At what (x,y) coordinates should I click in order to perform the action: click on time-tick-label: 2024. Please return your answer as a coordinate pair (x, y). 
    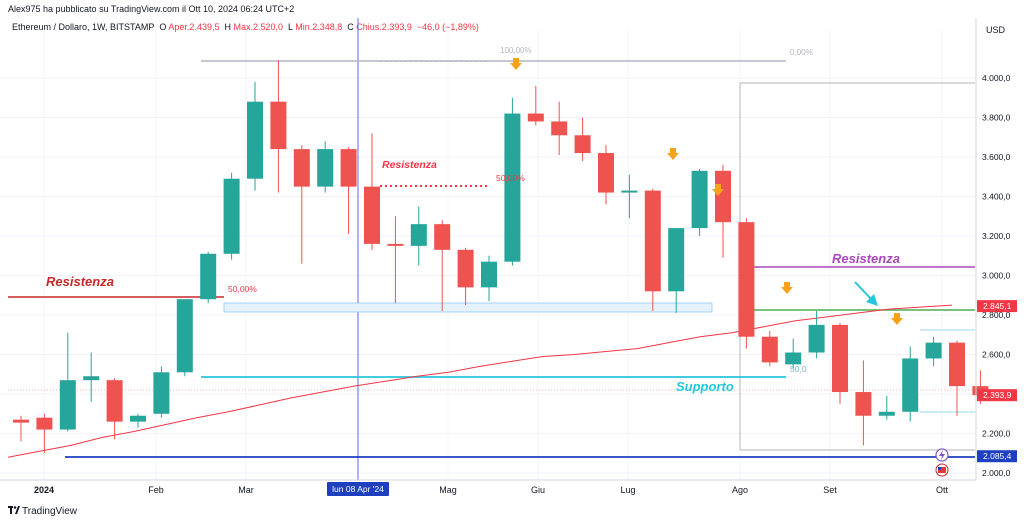
    Looking at the image, I should click on (44, 490).